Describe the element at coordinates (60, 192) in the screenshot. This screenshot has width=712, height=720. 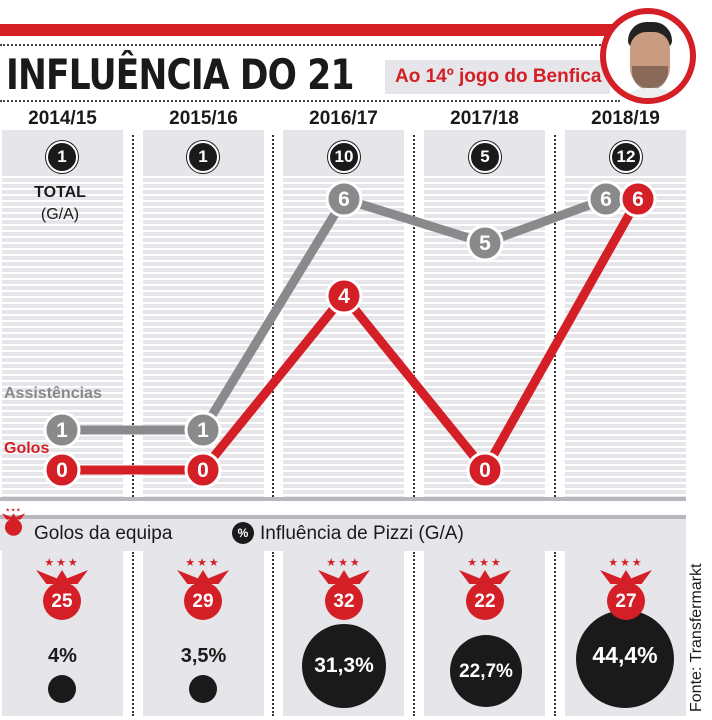
I see `total-label-main: TOTAL` at that location.